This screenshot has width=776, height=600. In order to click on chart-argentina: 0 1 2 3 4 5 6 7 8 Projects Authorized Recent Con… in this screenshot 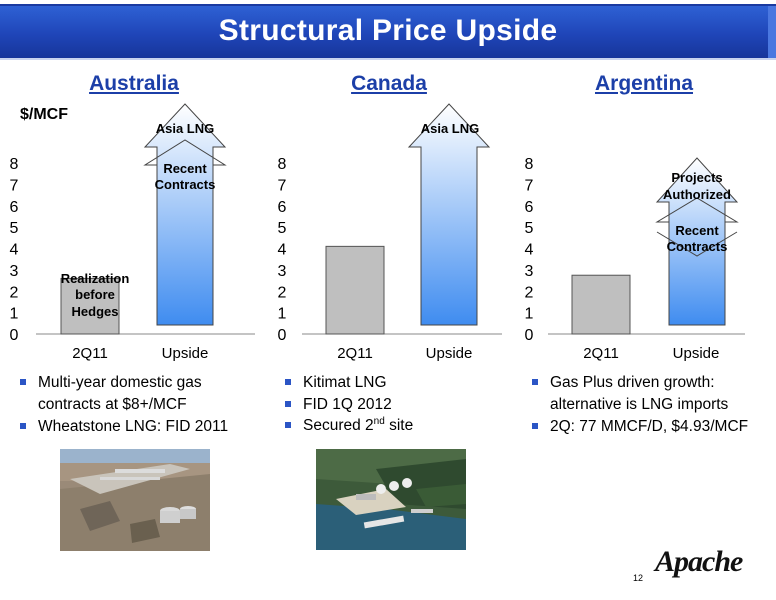, I will do `click(635, 259)`.